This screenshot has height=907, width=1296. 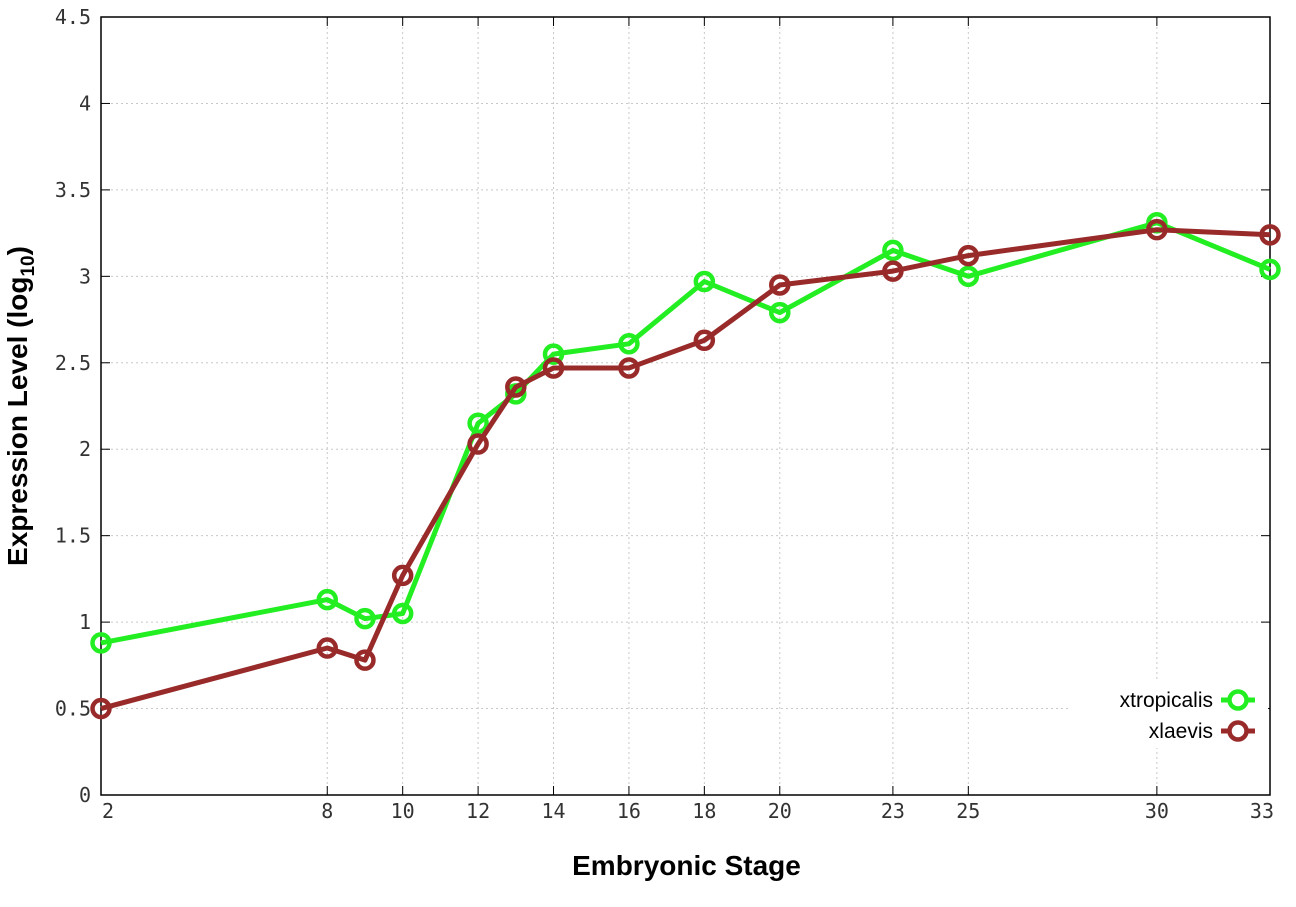 What do you see at coordinates (1181, 731) in the screenshot?
I see `legend-label-xlaevis: xlaevis` at bounding box center [1181, 731].